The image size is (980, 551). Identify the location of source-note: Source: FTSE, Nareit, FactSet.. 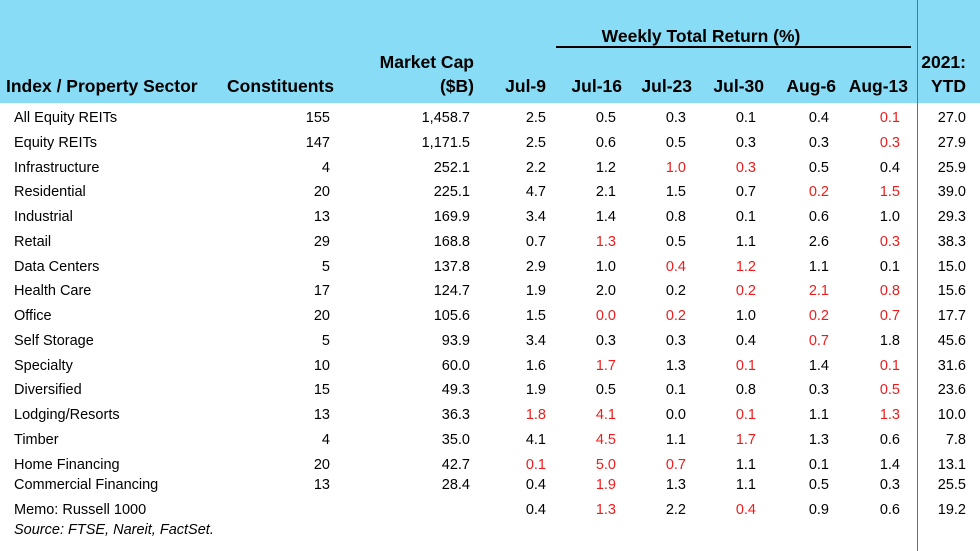
(114, 530).